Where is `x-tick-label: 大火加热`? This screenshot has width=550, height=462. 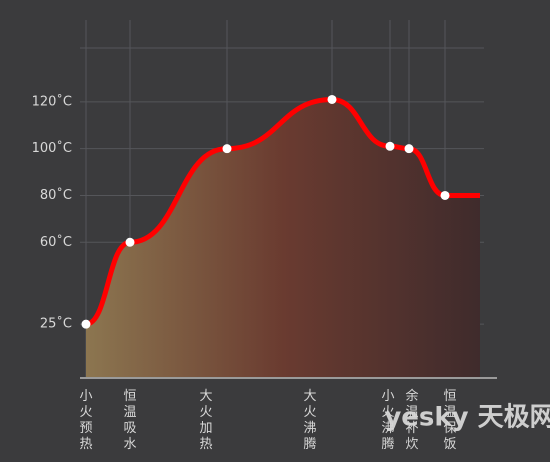 x-tick-label: 大火加热 is located at coordinates (205, 420).